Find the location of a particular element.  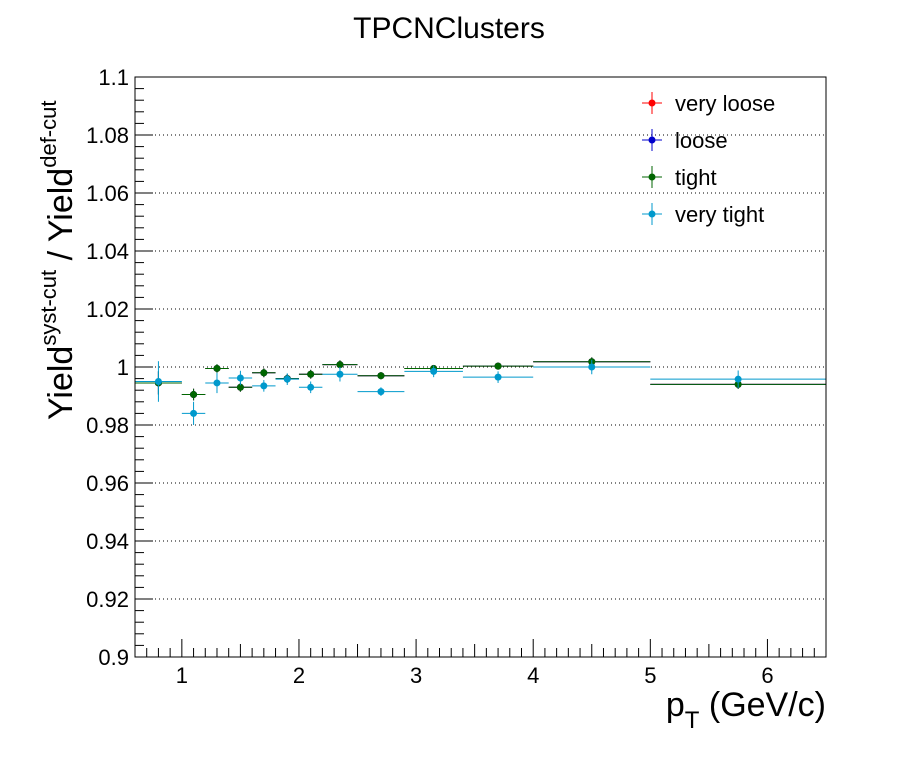

x-tick-label: 5 is located at coordinates (650, 675).